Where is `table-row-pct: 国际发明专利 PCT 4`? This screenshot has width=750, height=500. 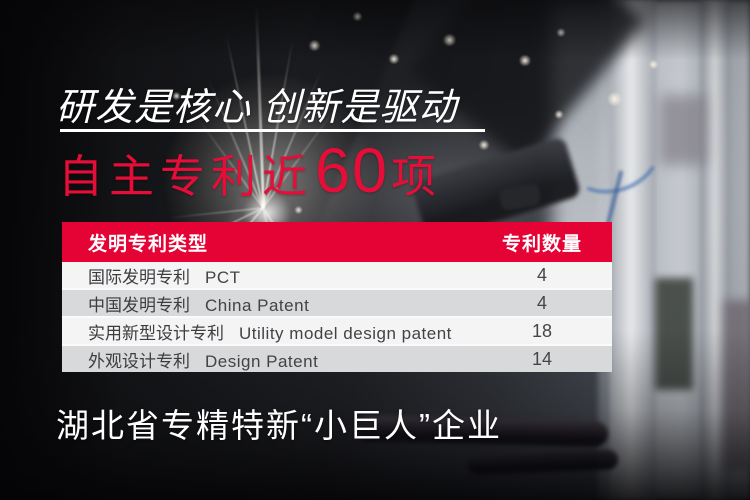
table-row-pct: 国际发明专利 PCT 4 is located at coordinates (337, 276).